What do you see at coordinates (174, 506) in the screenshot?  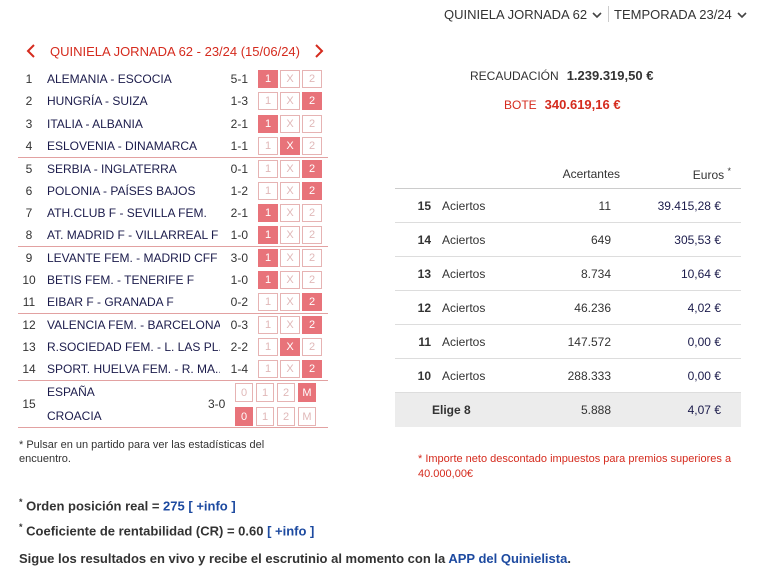 I see `orden-value: 275` at bounding box center [174, 506].